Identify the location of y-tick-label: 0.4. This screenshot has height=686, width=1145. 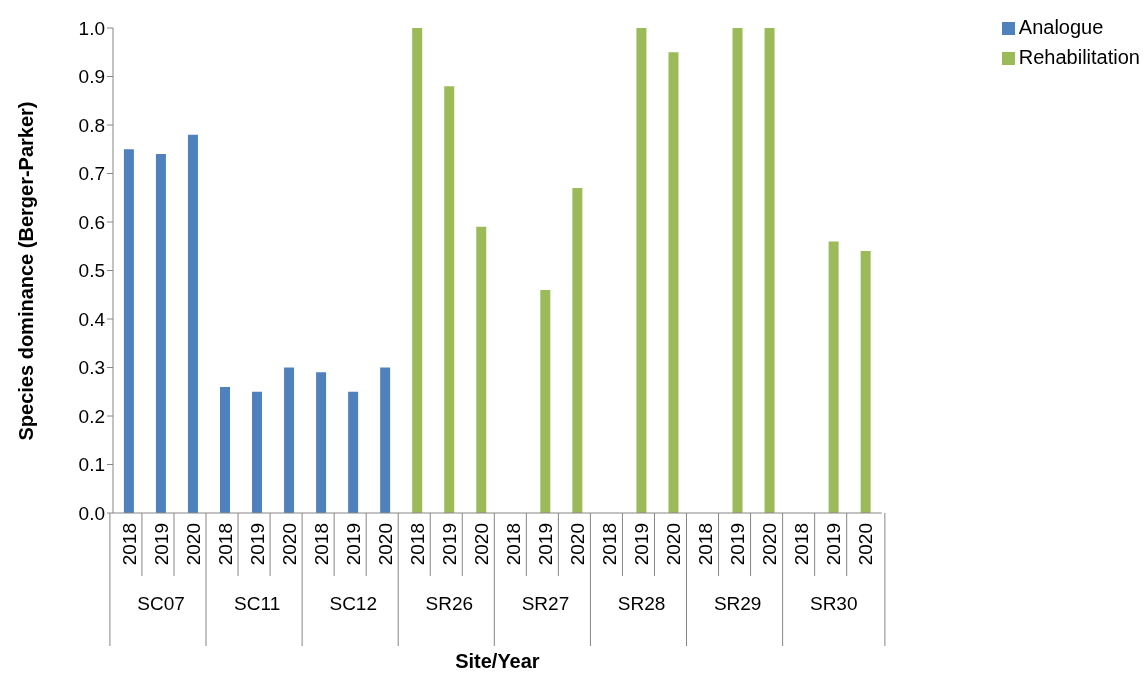
(92, 319).